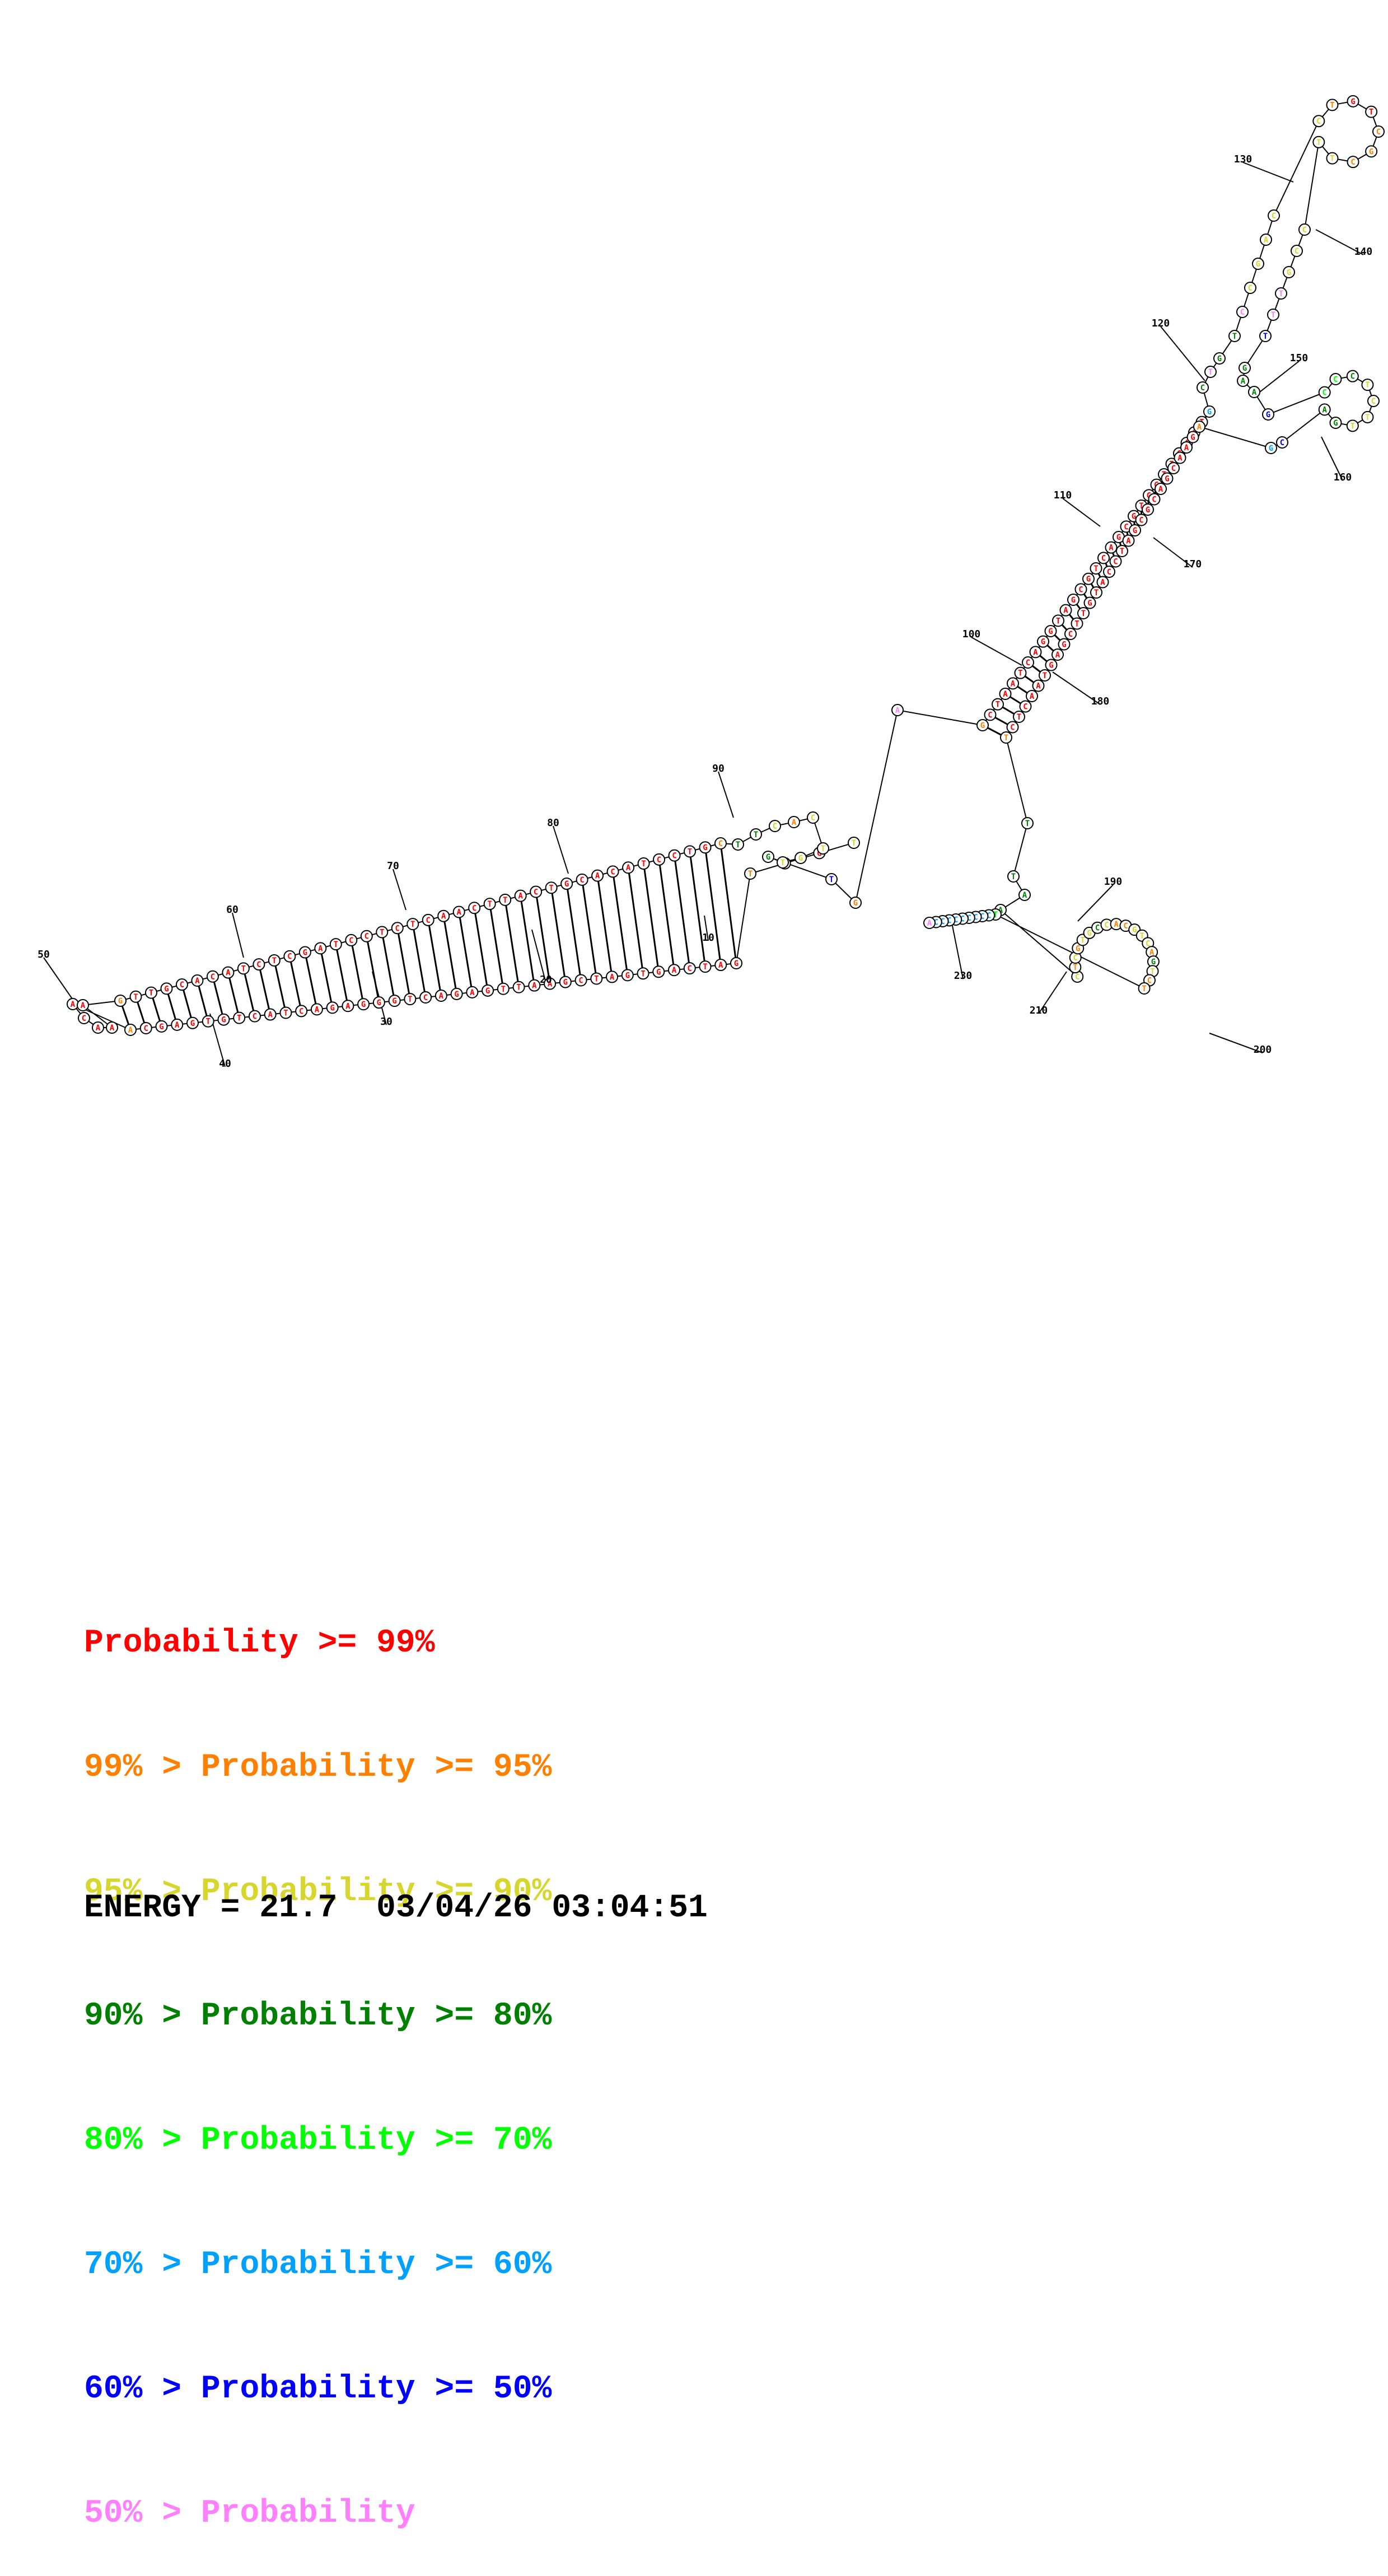  I want to click on legend-row: 80% > Probability >= 70%, so click(318, 2141).